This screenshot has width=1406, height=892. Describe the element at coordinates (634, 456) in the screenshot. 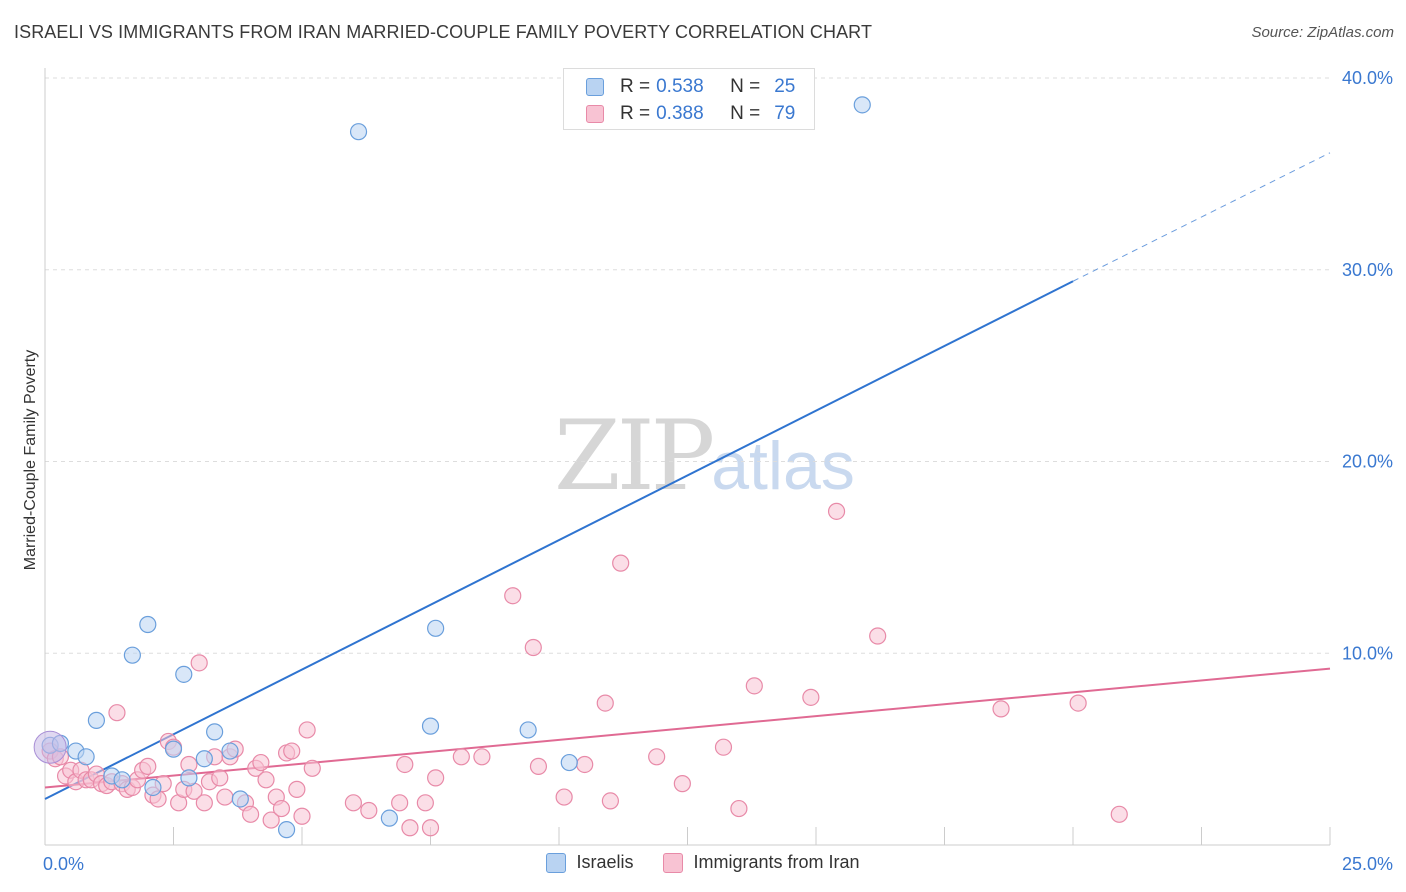

I see `watermark-zip: ZIP` at that location.